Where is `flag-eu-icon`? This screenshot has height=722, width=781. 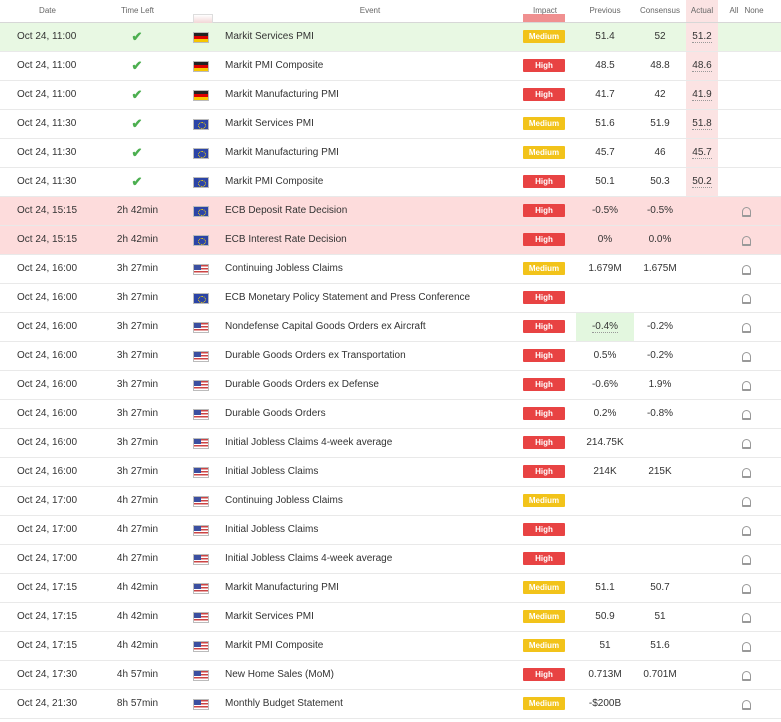 flag-eu-icon is located at coordinates (201, 211).